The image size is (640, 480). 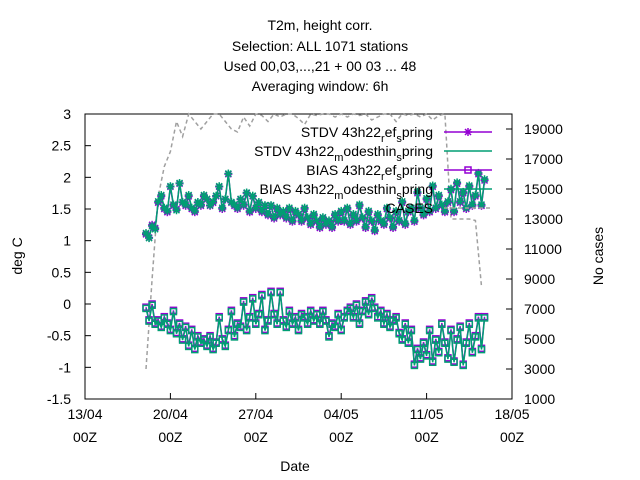 What do you see at coordinates (346, 191) in the screenshot?
I see `legend-label: BIAS 43h22modesthinspring` at bounding box center [346, 191].